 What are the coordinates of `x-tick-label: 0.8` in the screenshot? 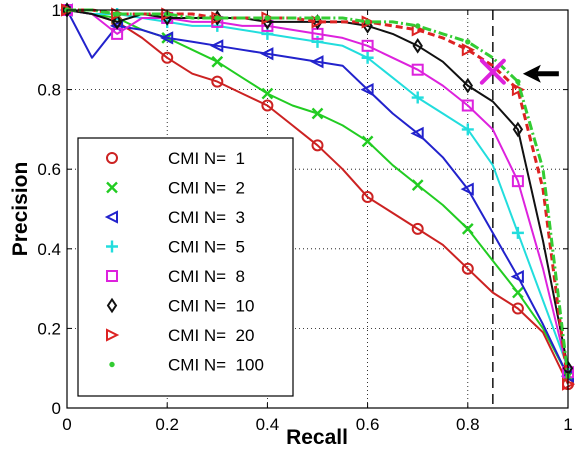 It's located at (468, 424).